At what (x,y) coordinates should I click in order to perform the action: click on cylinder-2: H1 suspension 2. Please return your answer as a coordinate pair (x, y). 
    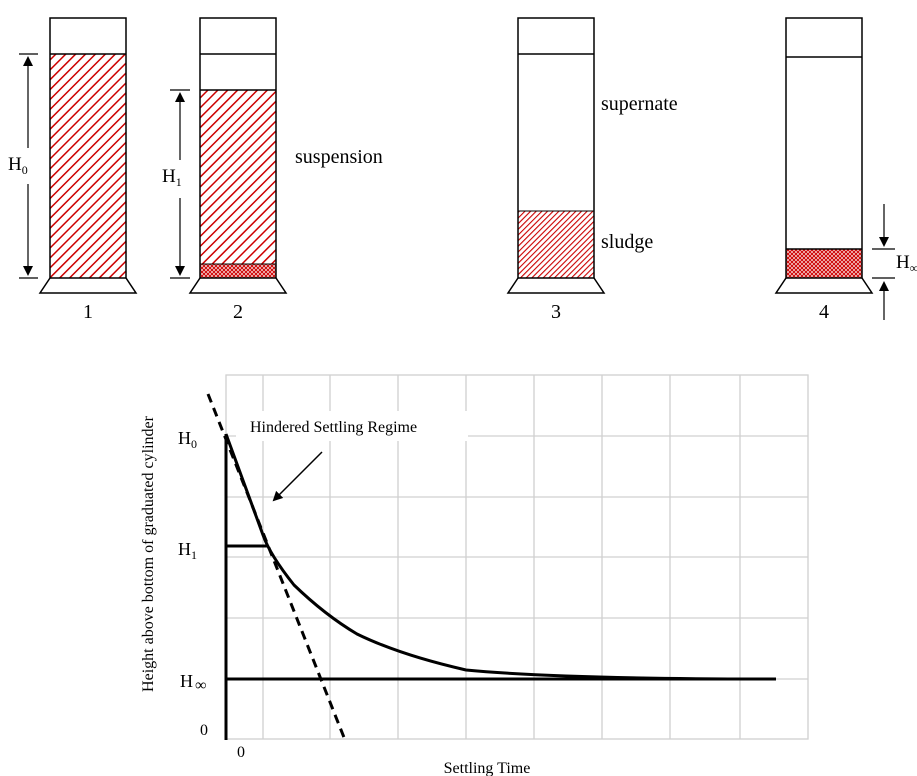
    Looking at the image, I should click on (272, 170).